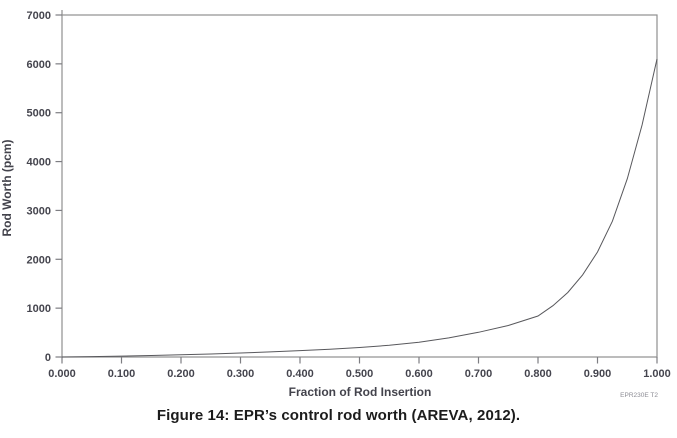  I want to click on y-tick-label: 0, so click(48, 358).